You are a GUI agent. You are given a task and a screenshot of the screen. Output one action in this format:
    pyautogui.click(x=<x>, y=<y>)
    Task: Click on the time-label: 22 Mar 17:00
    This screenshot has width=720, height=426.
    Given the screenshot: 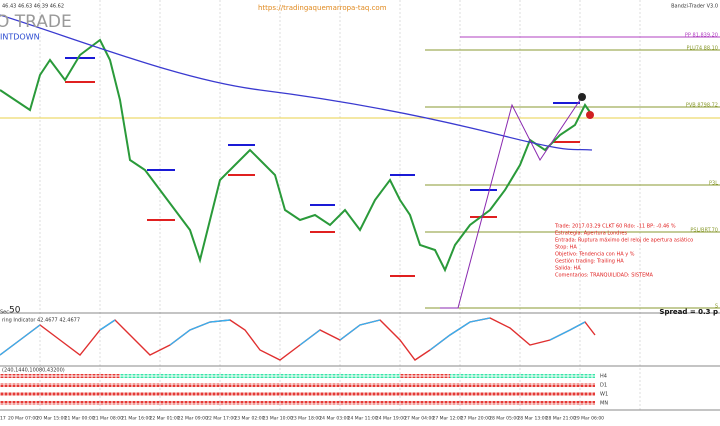 What is the action you would take?
    pyautogui.click(x=221, y=419)
    